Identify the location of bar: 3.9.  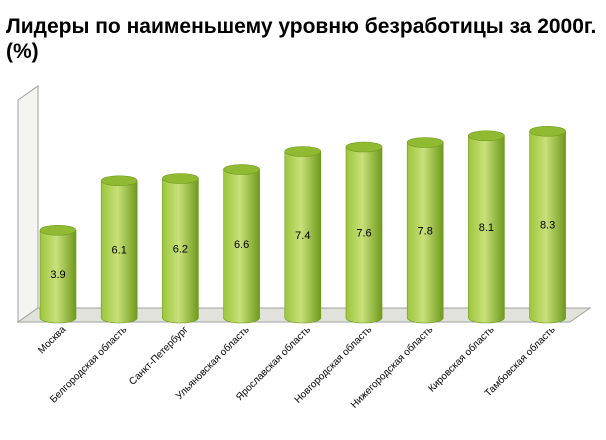
(58, 274).